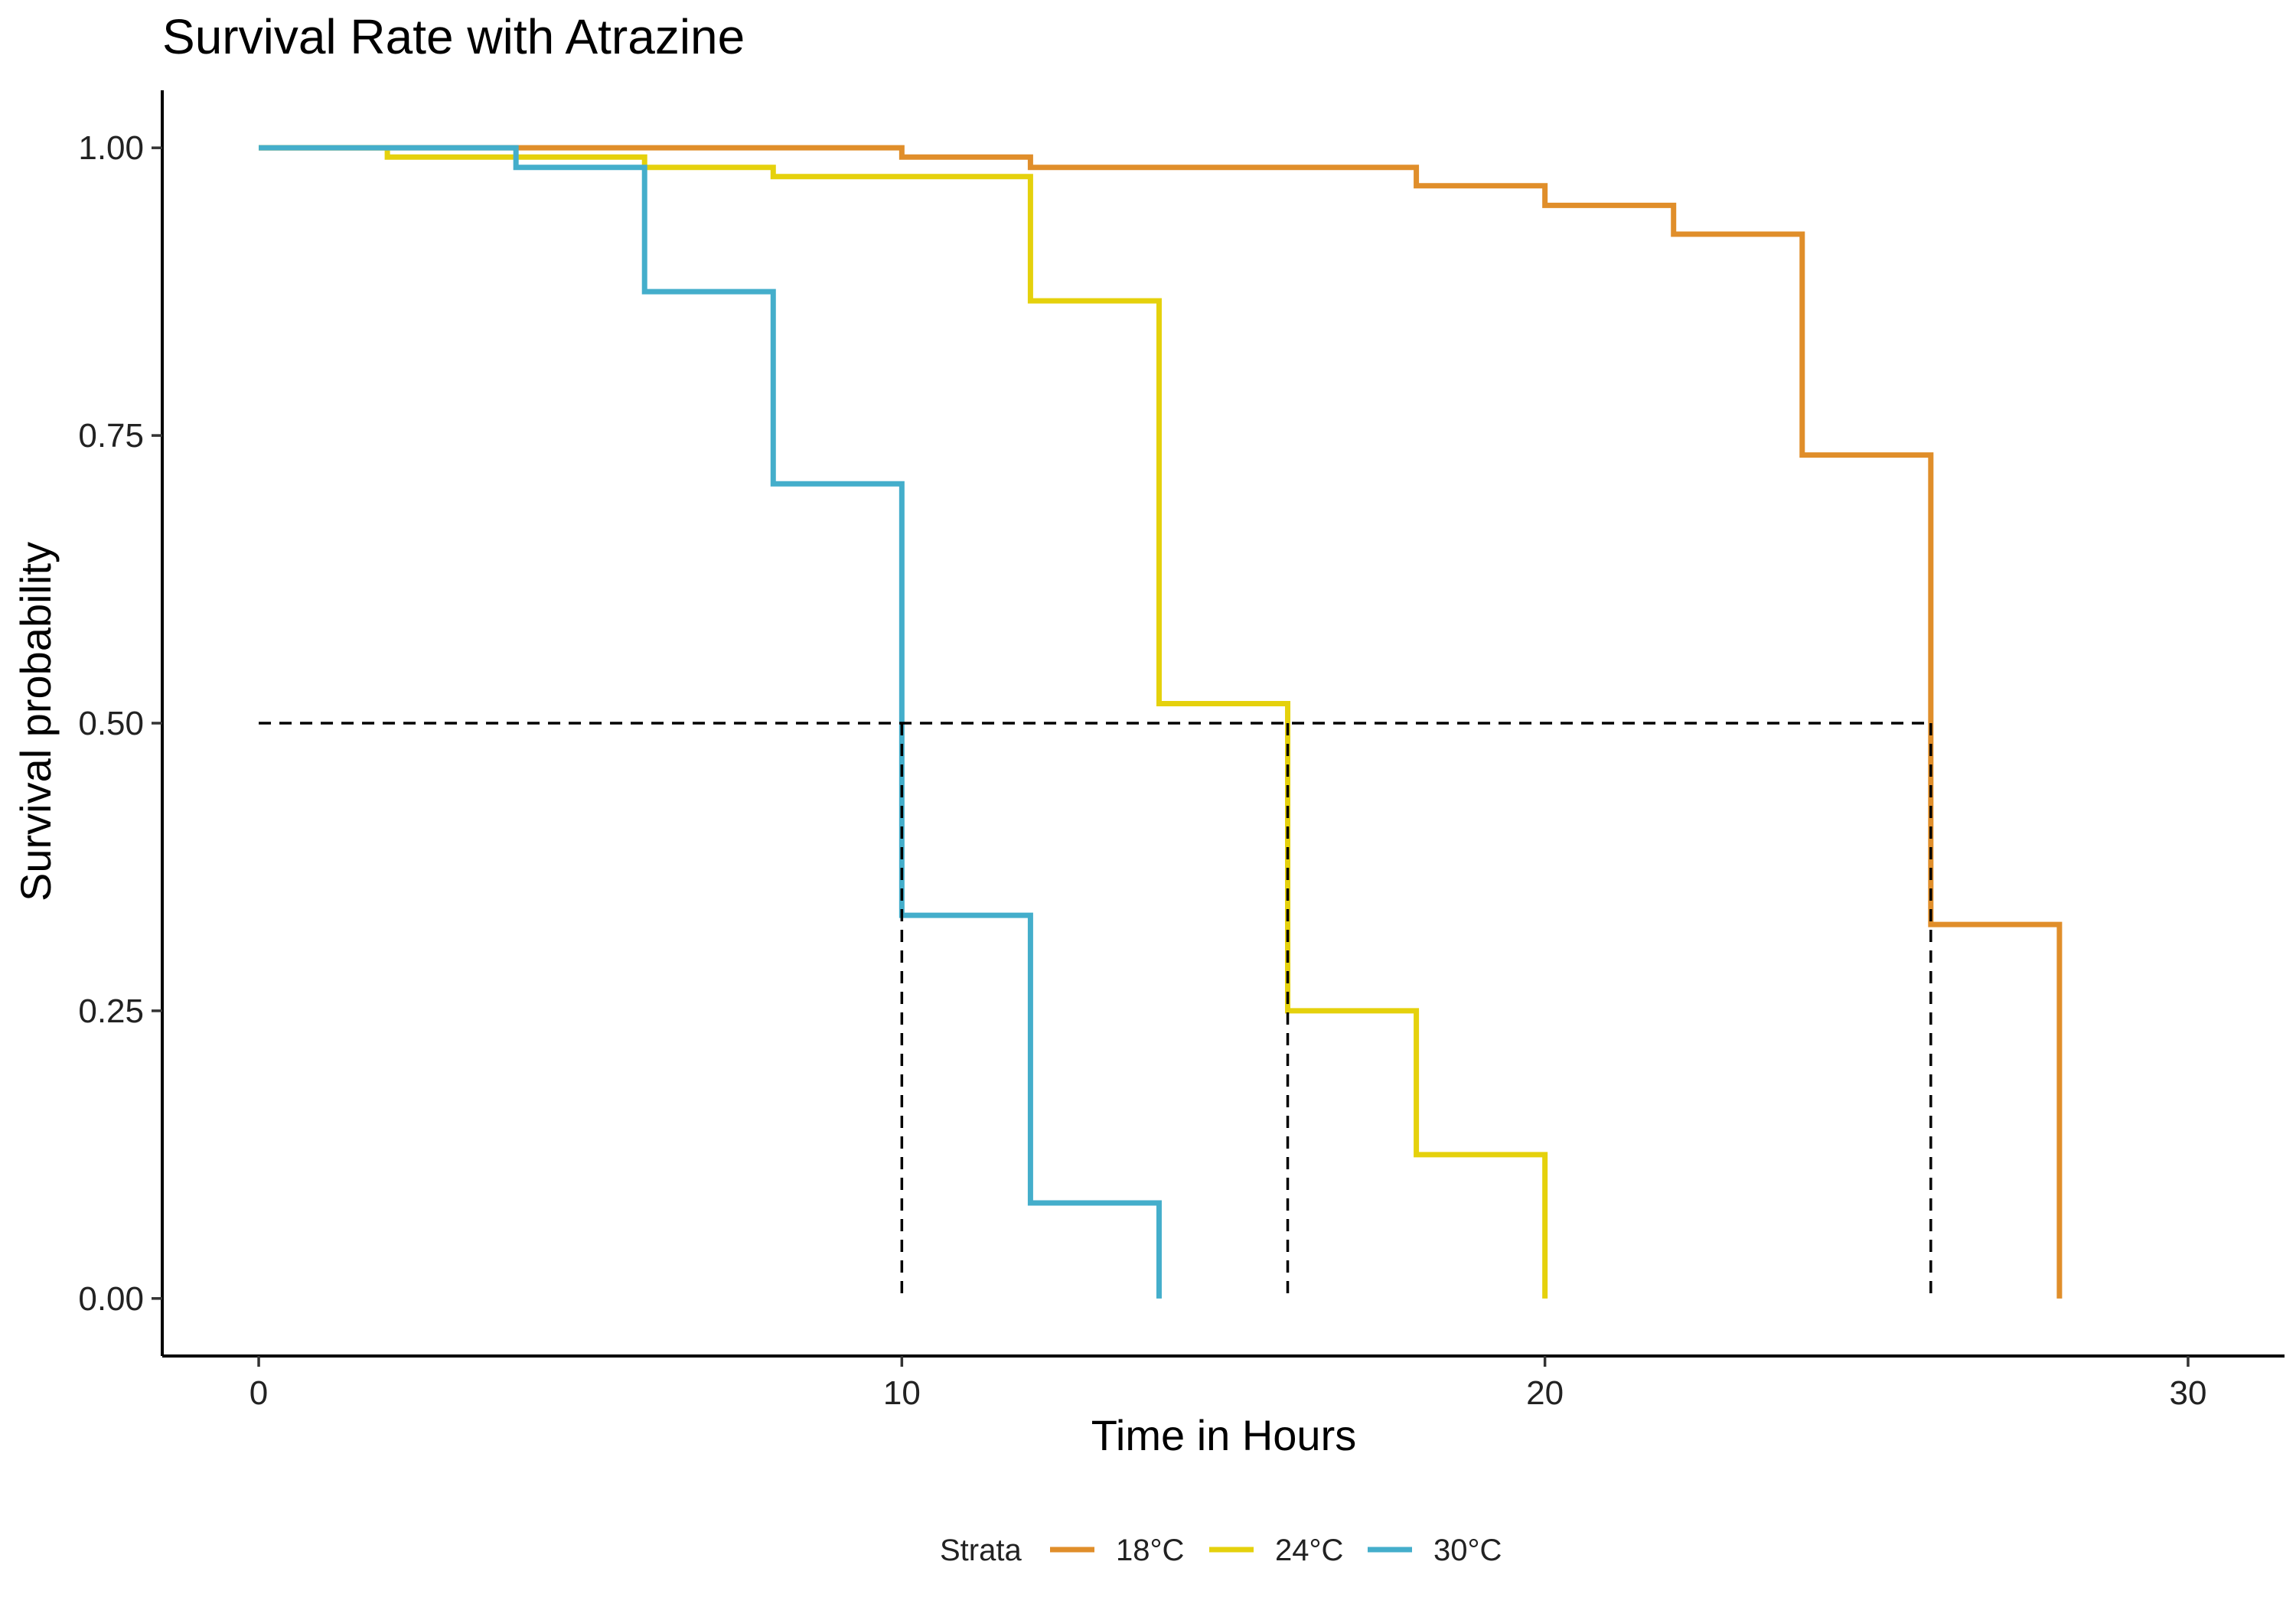  Describe the element at coordinates (2187, 1393) in the screenshot. I see `x-tick-label-3: 30` at that location.